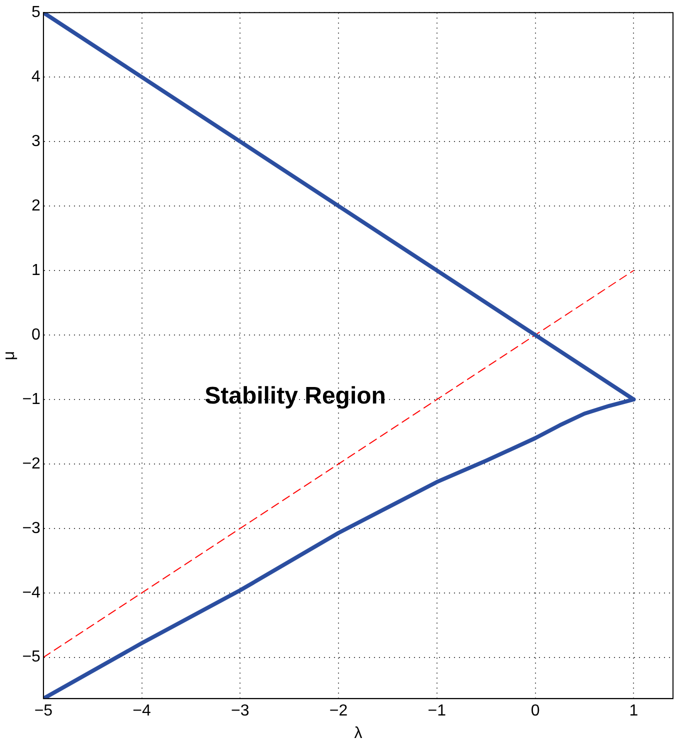 The image size is (675, 743). Describe the element at coordinates (36, 13) in the screenshot. I see `y-tick-label: 5` at that location.